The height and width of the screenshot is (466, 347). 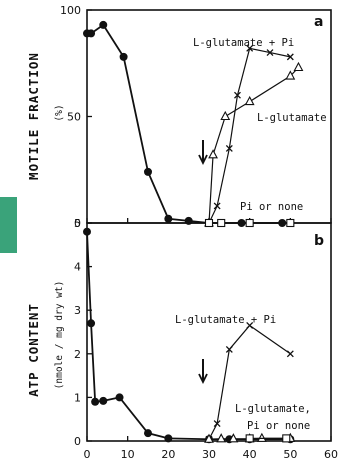 I want to click on panel-b-x-tick-label: 40, so click(x=250, y=454).